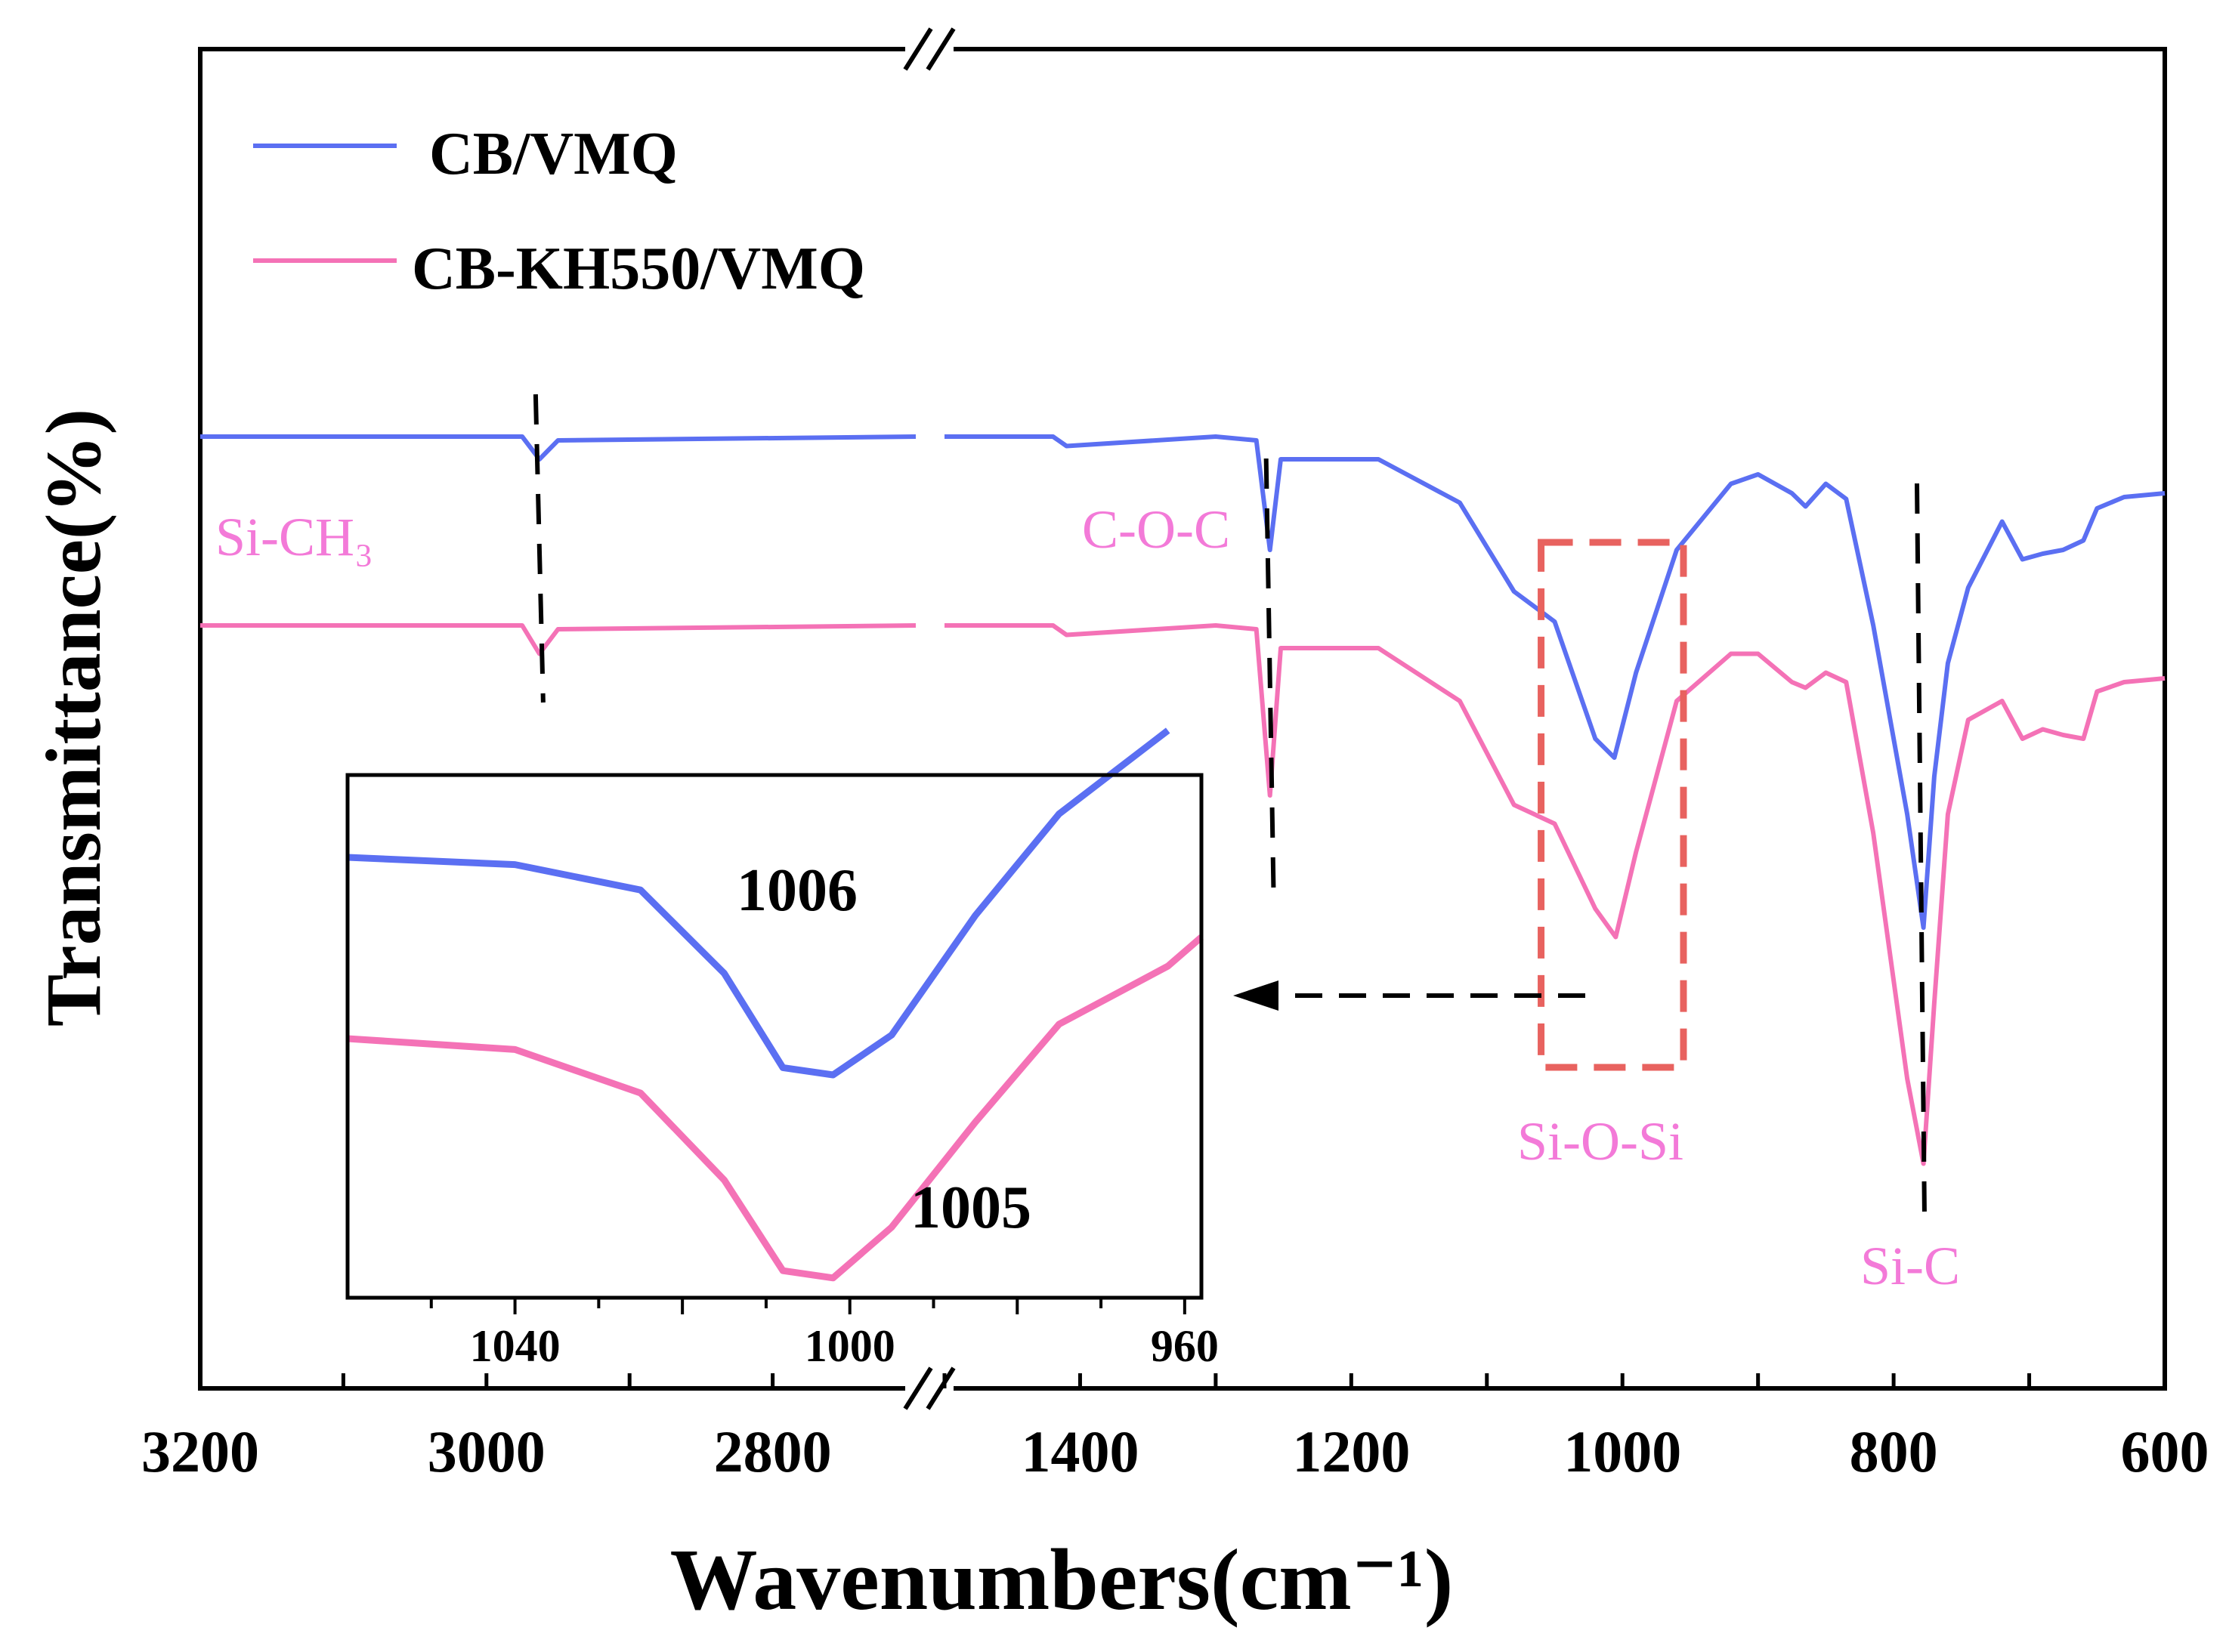 The height and width of the screenshot is (1652, 2226). What do you see at coordinates (200, 1451) in the screenshot?
I see `x-tick-label-3200: 3200` at bounding box center [200, 1451].